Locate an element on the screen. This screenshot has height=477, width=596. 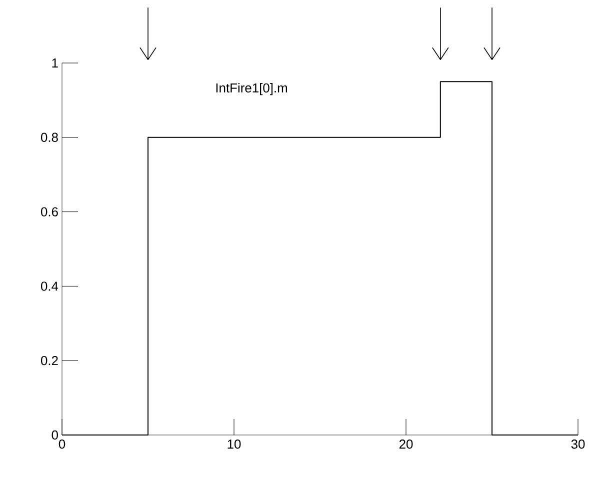
x-tick-label: 20 is located at coordinates (406, 444).